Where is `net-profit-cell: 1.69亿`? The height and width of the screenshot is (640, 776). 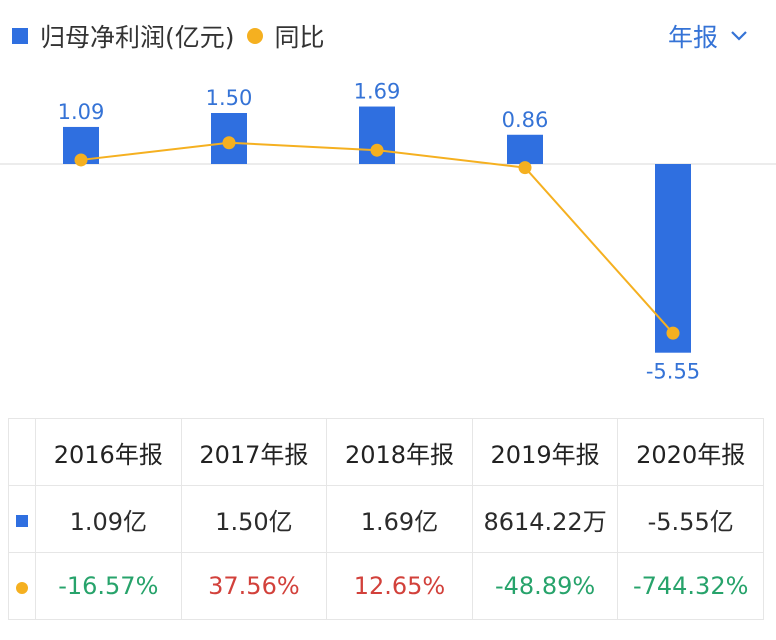
net-profit-cell: 1.69亿 is located at coordinates (399, 519).